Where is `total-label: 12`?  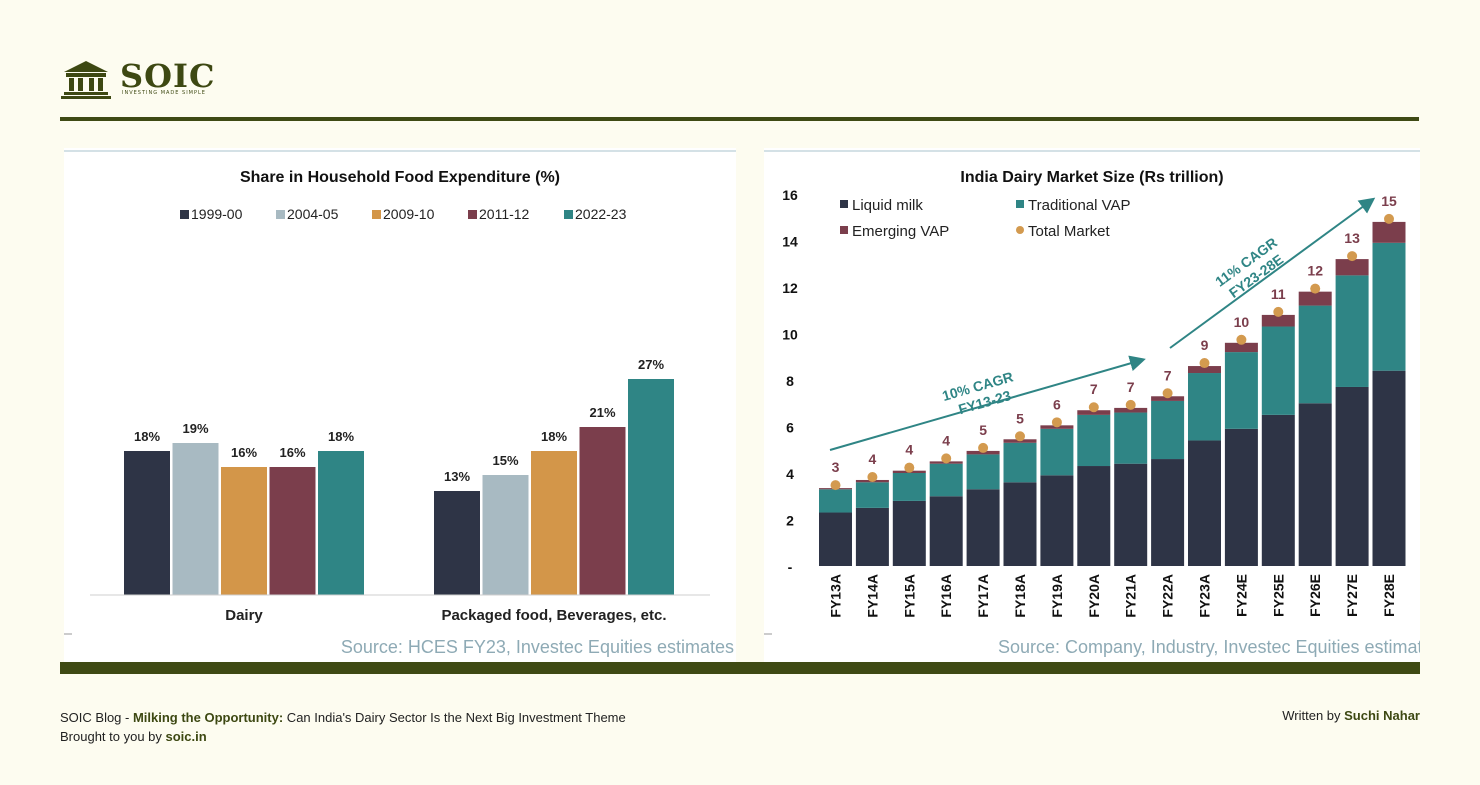
total-label: 12 is located at coordinates (1315, 271).